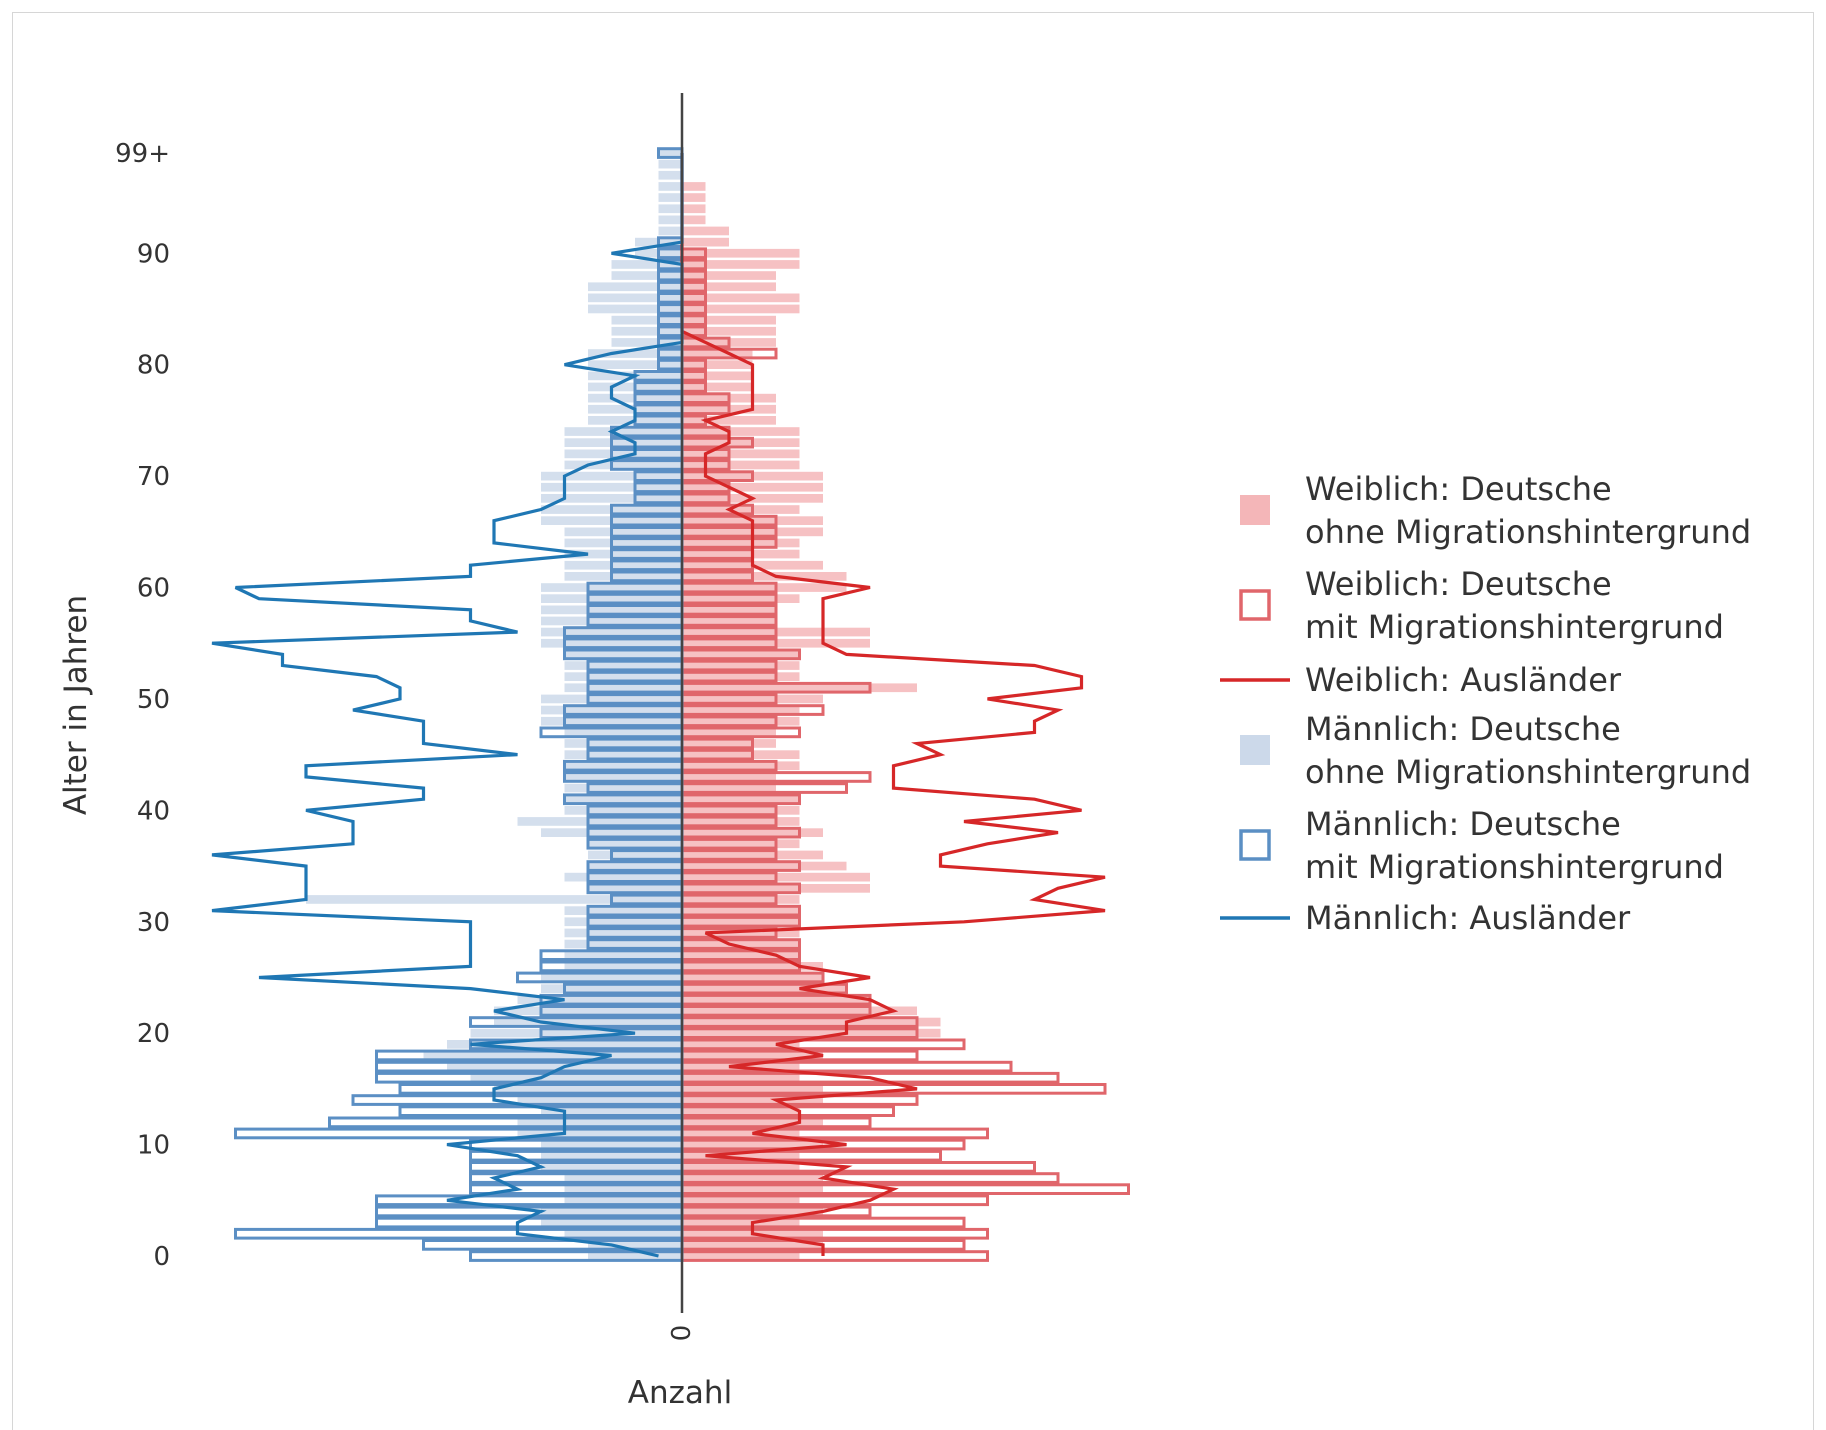 The height and width of the screenshot is (1430, 1826). What do you see at coordinates (153, 477) in the screenshot?
I see `y-tick-label: 70` at bounding box center [153, 477].